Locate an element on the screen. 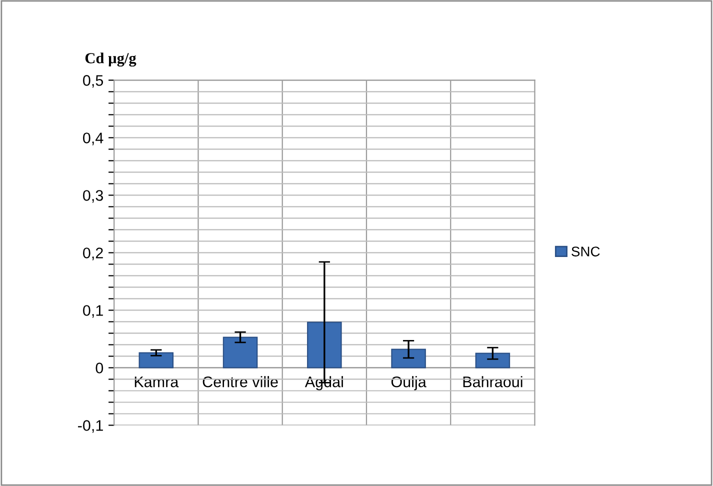 This screenshot has width=713, height=486. y-tick-label: 0,3 is located at coordinates (93, 196).